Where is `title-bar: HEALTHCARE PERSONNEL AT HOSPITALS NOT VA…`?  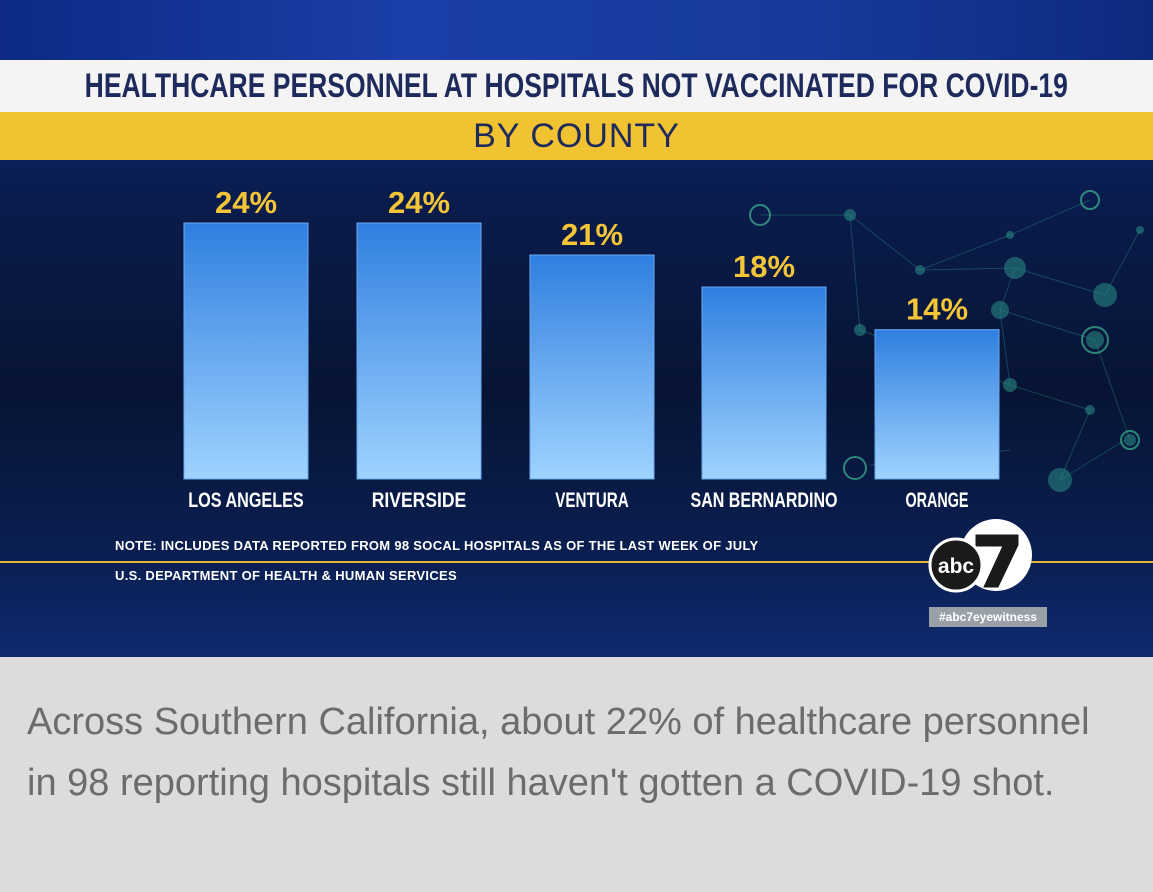 title-bar: HEALTHCARE PERSONNEL AT HOSPITALS NOT VA… is located at coordinates (576, 86).